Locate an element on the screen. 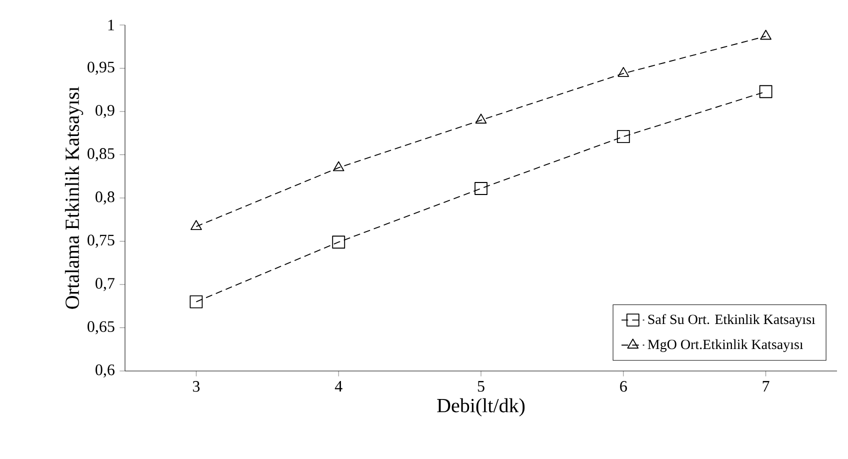 This screenshot has width=848, height=459. y-tick-label: 0,7 is located at coordinates (105, 285).